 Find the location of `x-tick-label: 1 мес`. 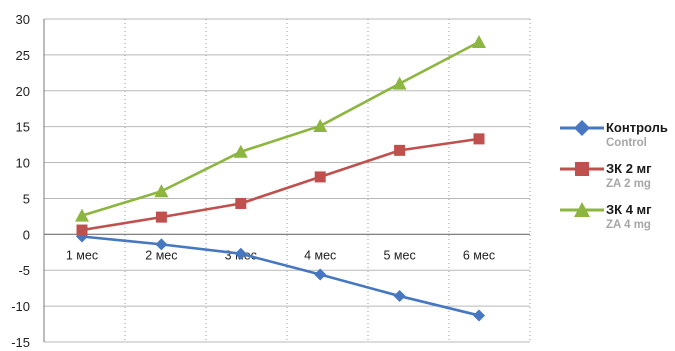

x-tick-label: 1 мес is located at coordinates (82, 255).